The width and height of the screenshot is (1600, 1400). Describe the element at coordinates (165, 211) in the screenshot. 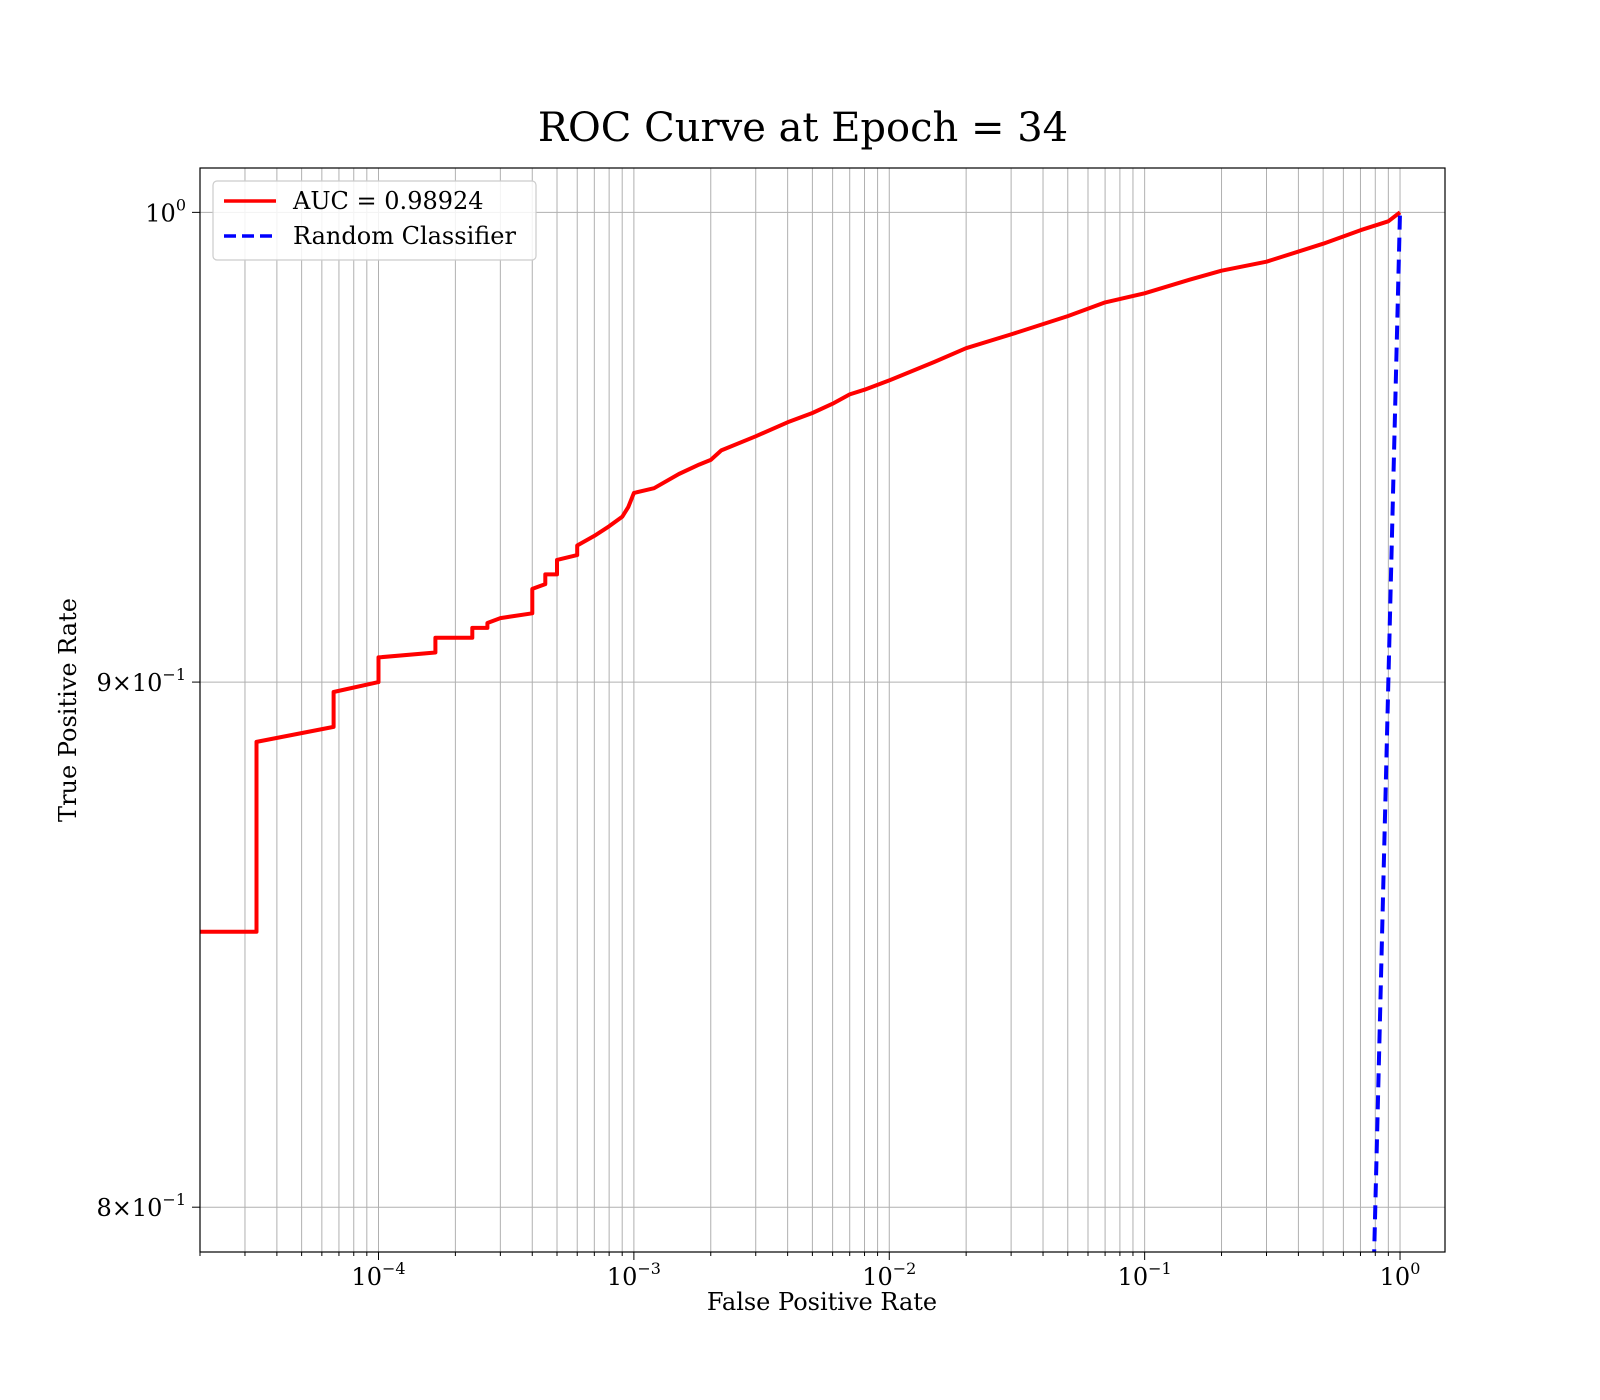

I see `y-tick-label: 100` at that location.